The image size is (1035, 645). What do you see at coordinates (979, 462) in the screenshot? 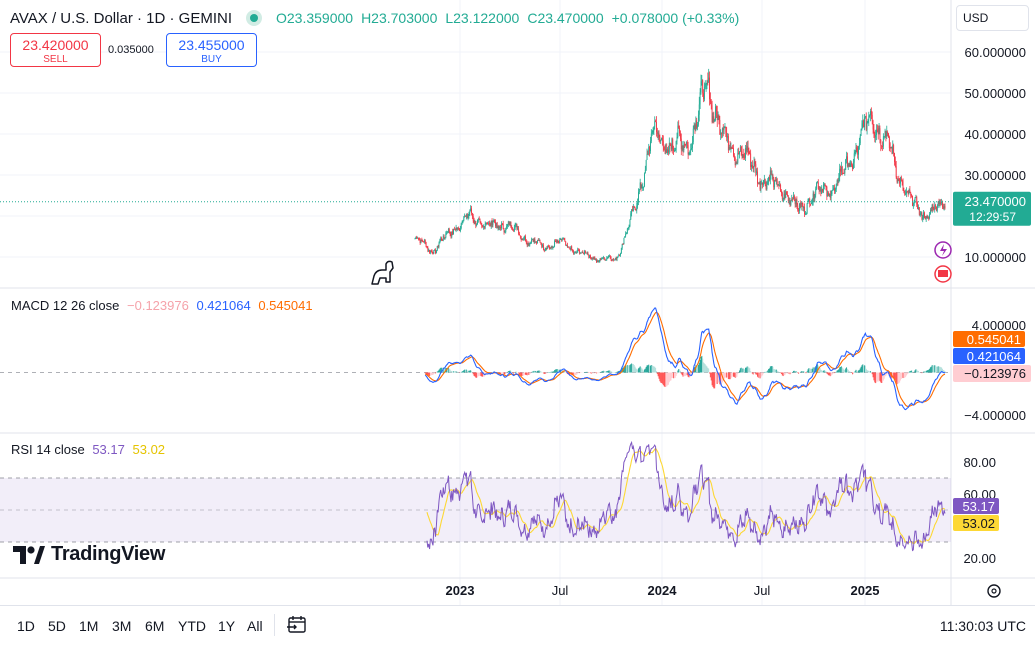
I see `rsi-axis-label: 80.00` at bounding box center [979, 462].